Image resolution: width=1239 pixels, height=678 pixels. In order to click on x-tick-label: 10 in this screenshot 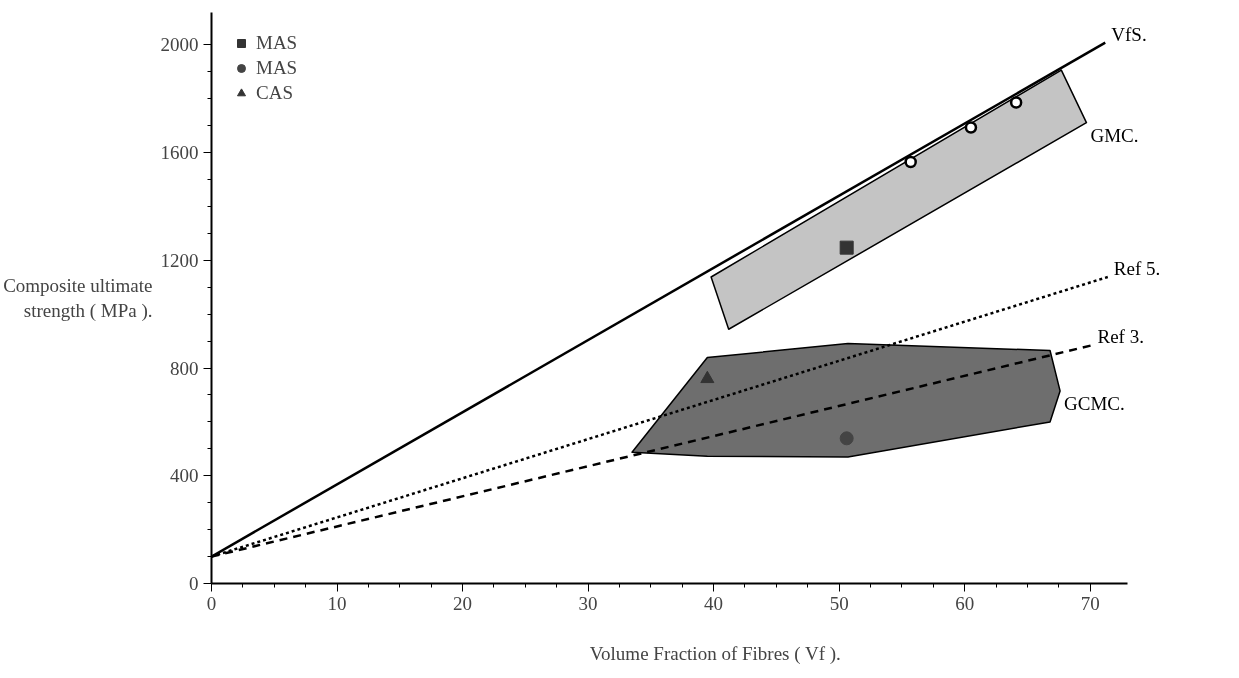, I will do `click(337, 603)`.